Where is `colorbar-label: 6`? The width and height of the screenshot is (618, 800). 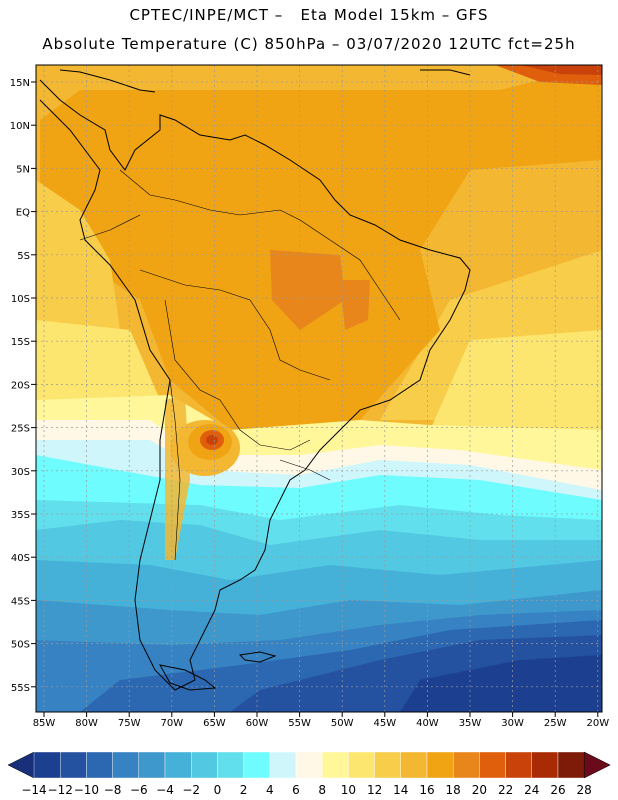 colorbar-label: 6 is located at coordinates (296, 790).